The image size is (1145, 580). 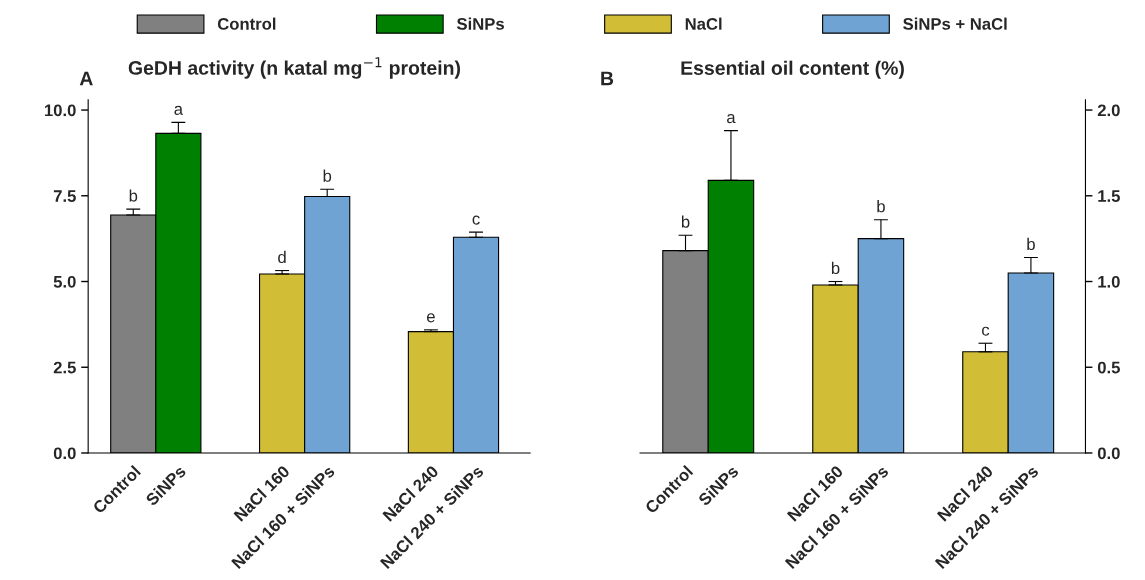 I want to click on y-tick-label: 1.0, so click(x=1109, y=281).